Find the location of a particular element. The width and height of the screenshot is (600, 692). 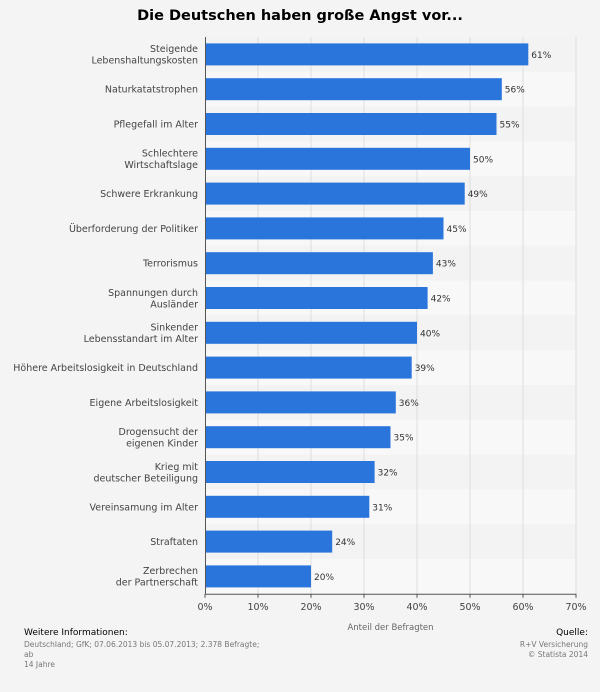

value-label: 61% is located at coordinates (541, 56).